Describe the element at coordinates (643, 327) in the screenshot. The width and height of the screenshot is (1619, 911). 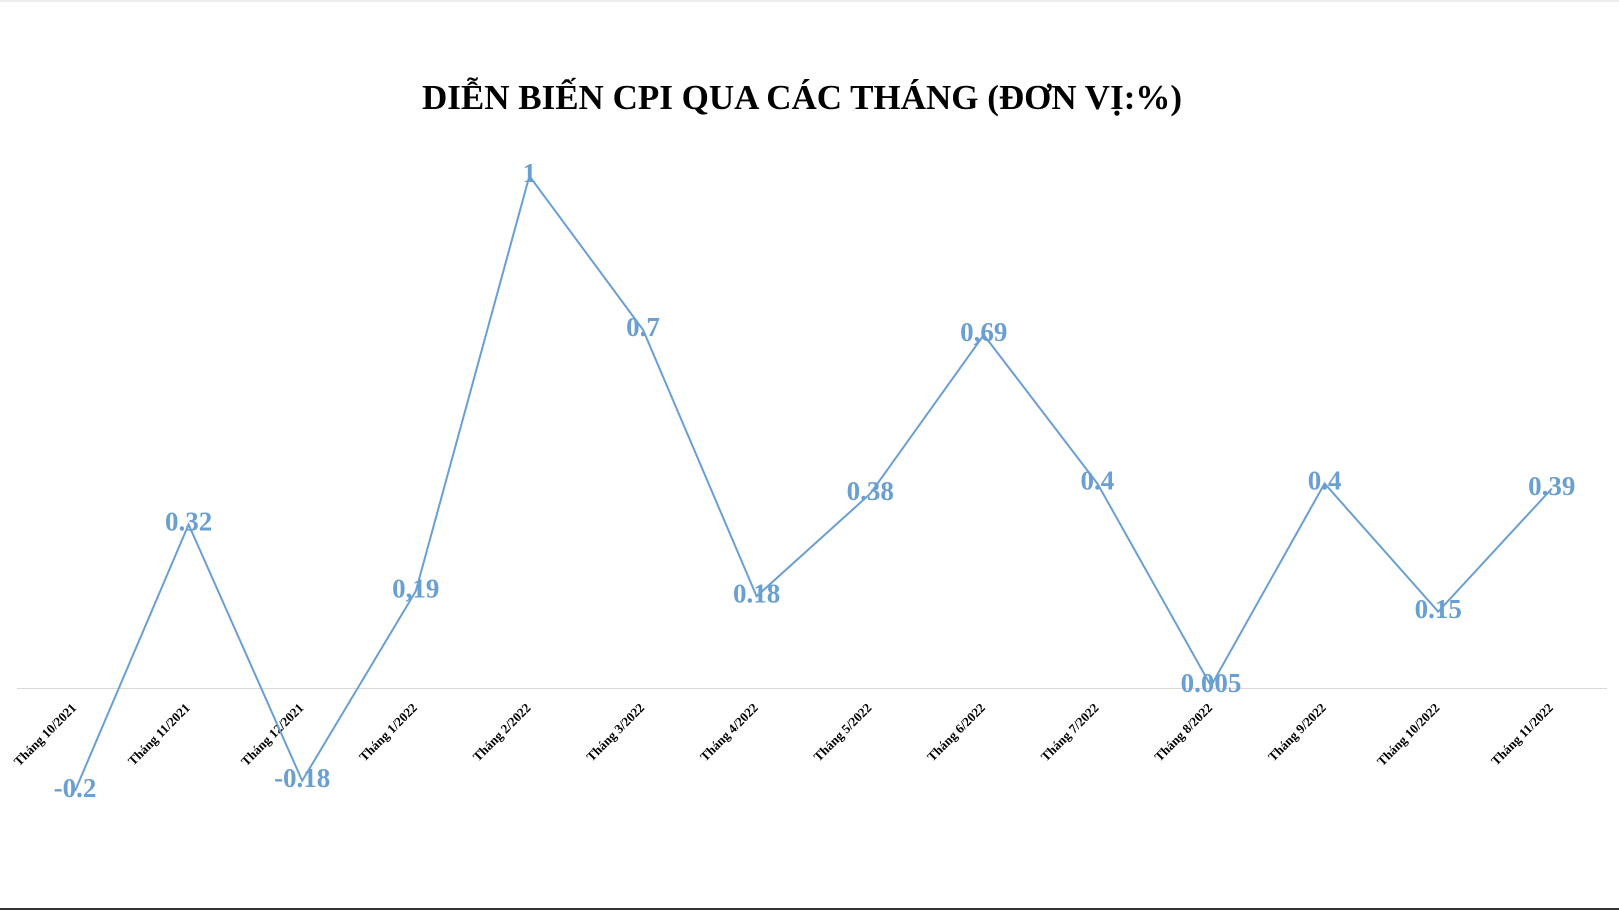
I see `data-label: 0.7` at that location.